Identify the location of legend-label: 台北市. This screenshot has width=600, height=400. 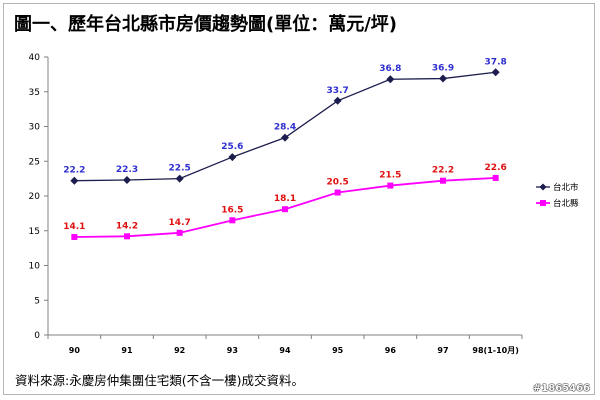
(566, 187).